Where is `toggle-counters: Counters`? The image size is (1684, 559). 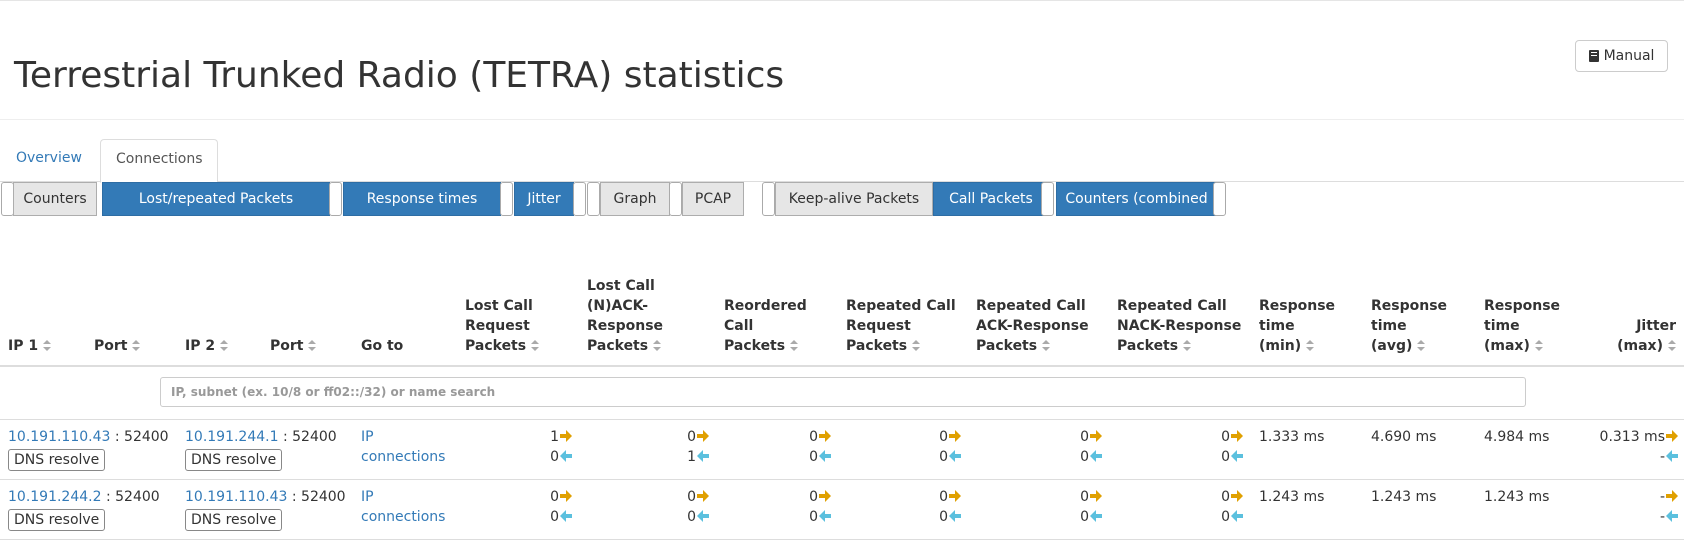 toggle-counters: Counters is located at coordinates (55, 199).